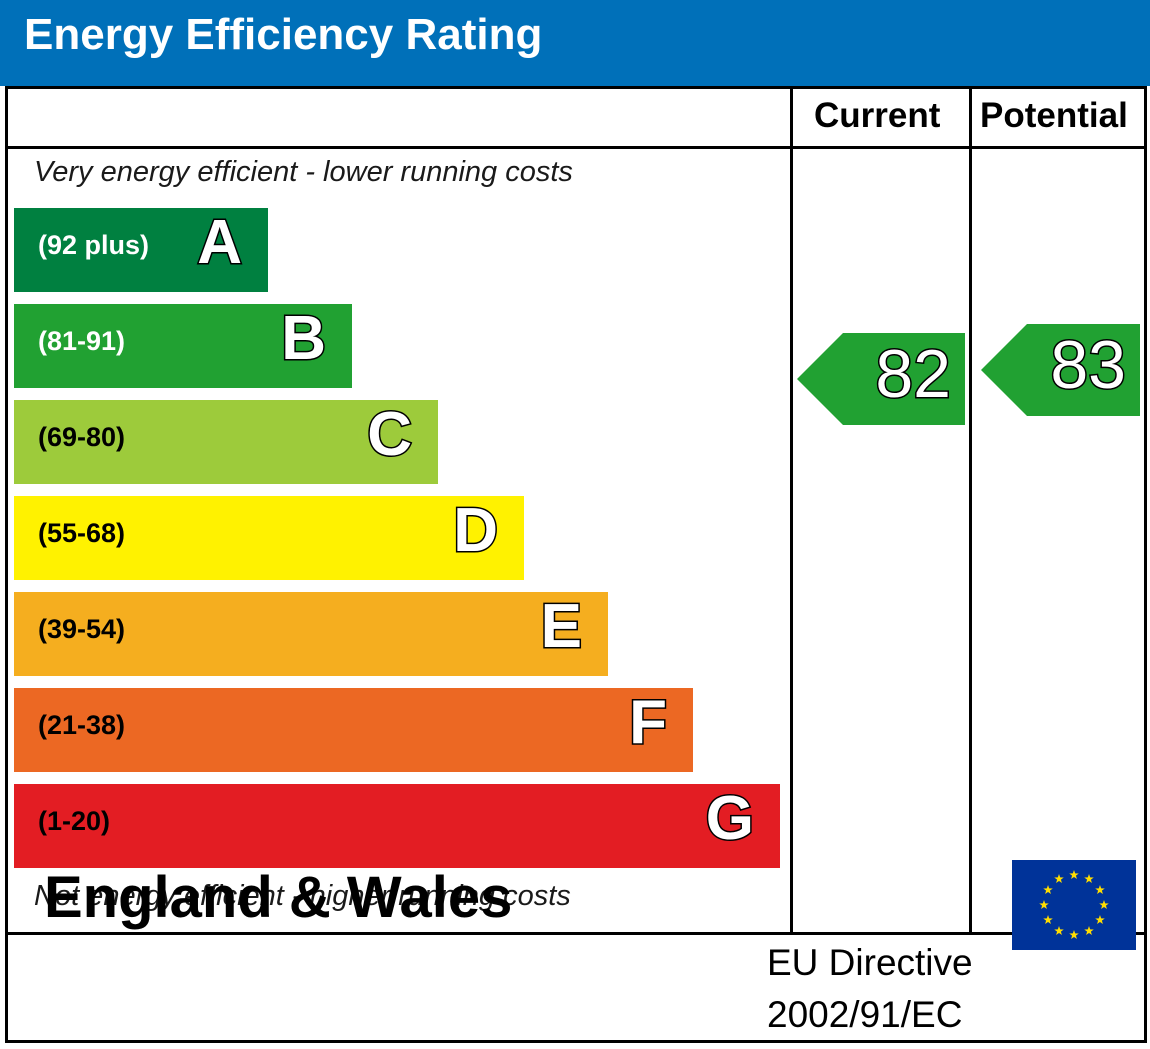  Describe the element at coordinates (877, 115) in the screenshot. I see `current-column-header: Current` at that location.